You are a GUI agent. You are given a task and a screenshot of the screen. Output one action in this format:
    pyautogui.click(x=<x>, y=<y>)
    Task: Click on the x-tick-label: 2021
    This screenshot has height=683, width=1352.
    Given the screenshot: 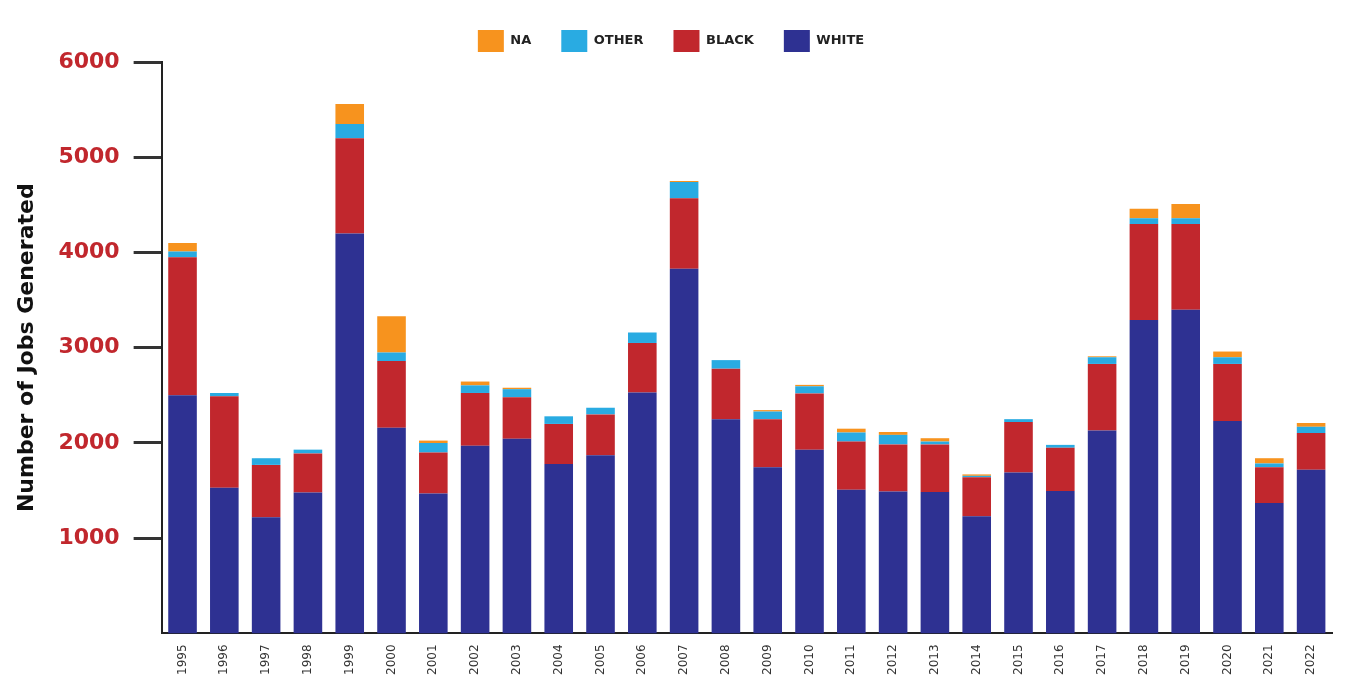 What is the action you would take?
    pyautogui.click(x=1268, y=660)
    